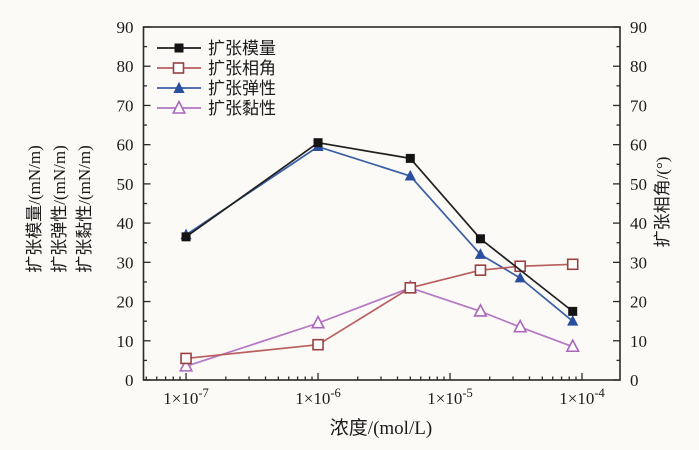 The image size is (699, 450). Describe the element at coordinates (379, 327) in the screenshot. I see `series-viscosity-line` at that location.